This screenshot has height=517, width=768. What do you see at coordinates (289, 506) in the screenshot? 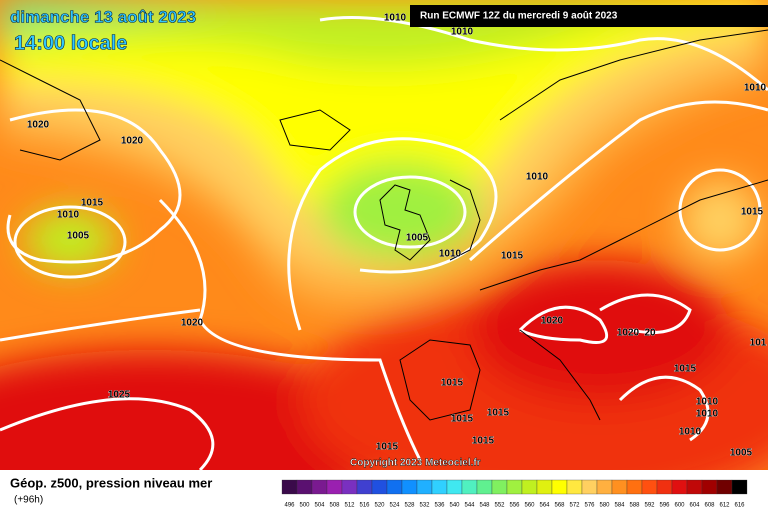
I see `scale-label: 496` at bounding box center [289, 506].